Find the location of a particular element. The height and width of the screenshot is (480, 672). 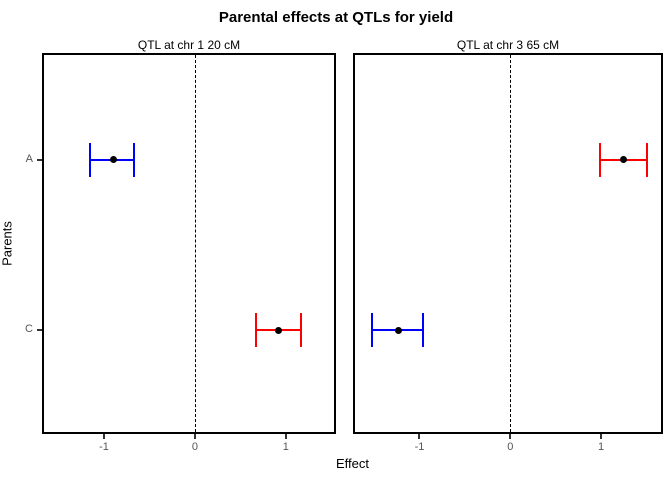

facet-strip-label-right: QTL at chr 3 65 cM is located at coordinates (508, 45).